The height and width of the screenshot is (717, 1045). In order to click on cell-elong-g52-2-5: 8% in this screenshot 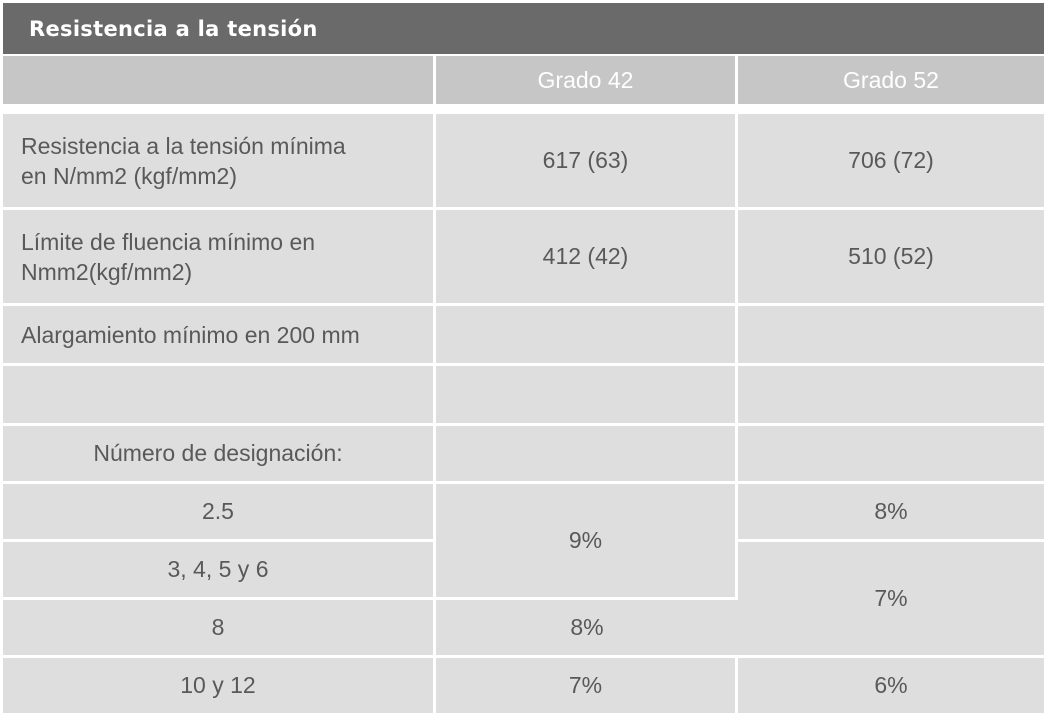, I will do `click(891, 513)`.